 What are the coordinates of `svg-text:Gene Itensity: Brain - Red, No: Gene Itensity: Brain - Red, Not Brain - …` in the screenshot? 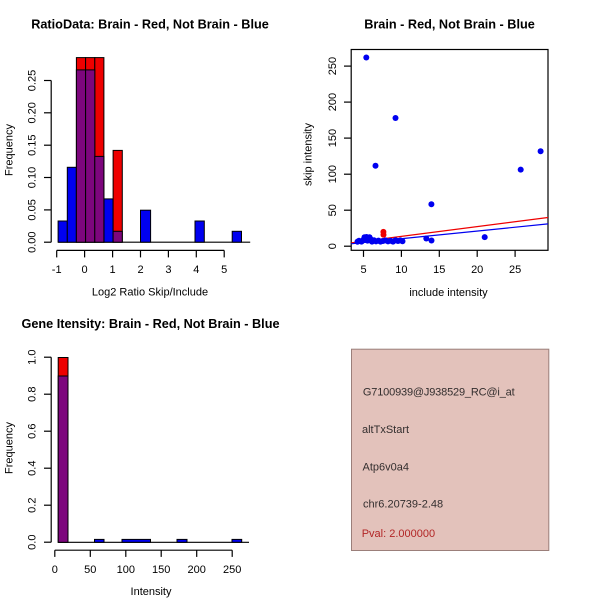 It's located at (150, 324).